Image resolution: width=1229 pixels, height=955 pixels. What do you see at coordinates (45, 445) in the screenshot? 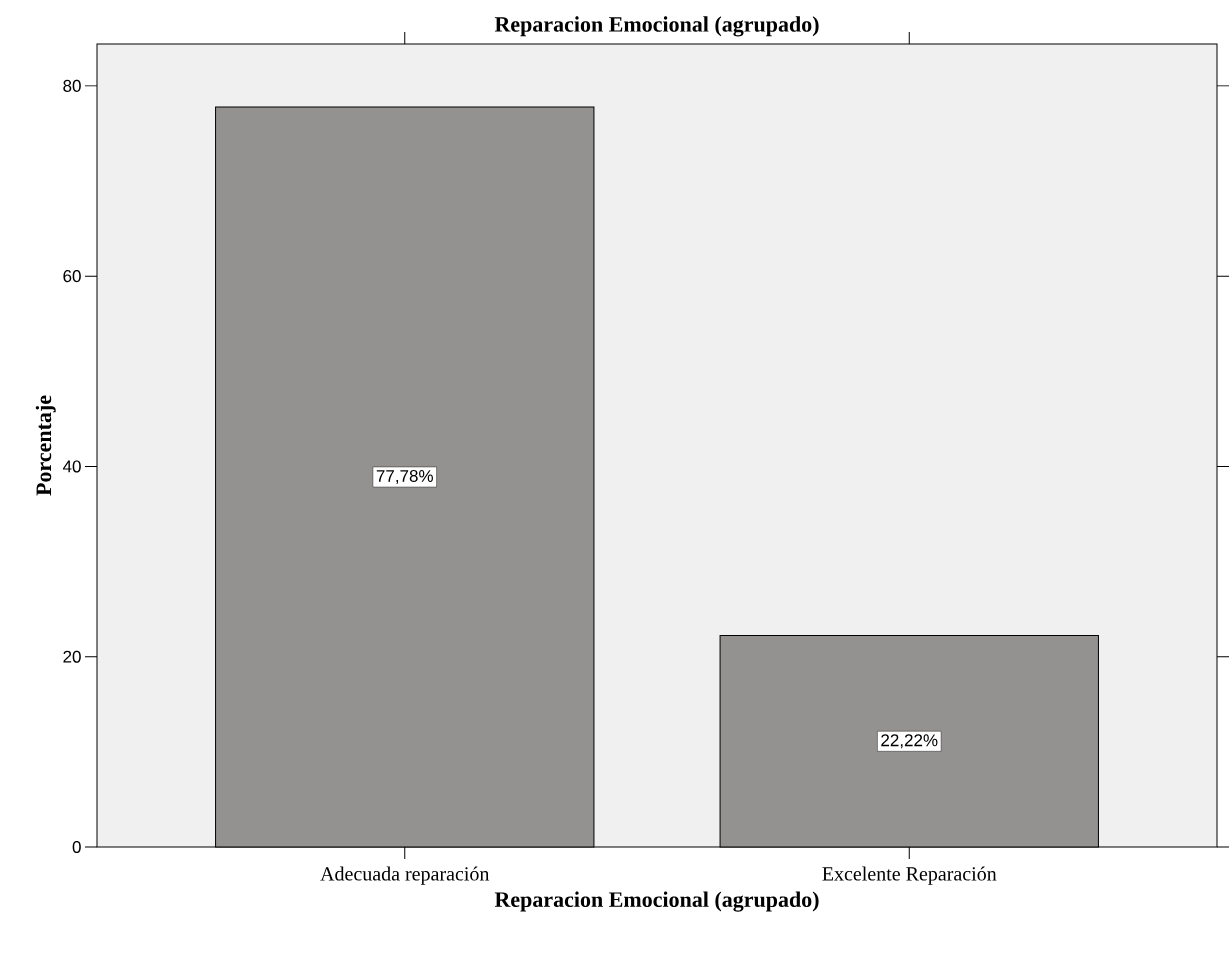
I see `y-axis-title: Porcentaje` at bounding box center [45, 445].